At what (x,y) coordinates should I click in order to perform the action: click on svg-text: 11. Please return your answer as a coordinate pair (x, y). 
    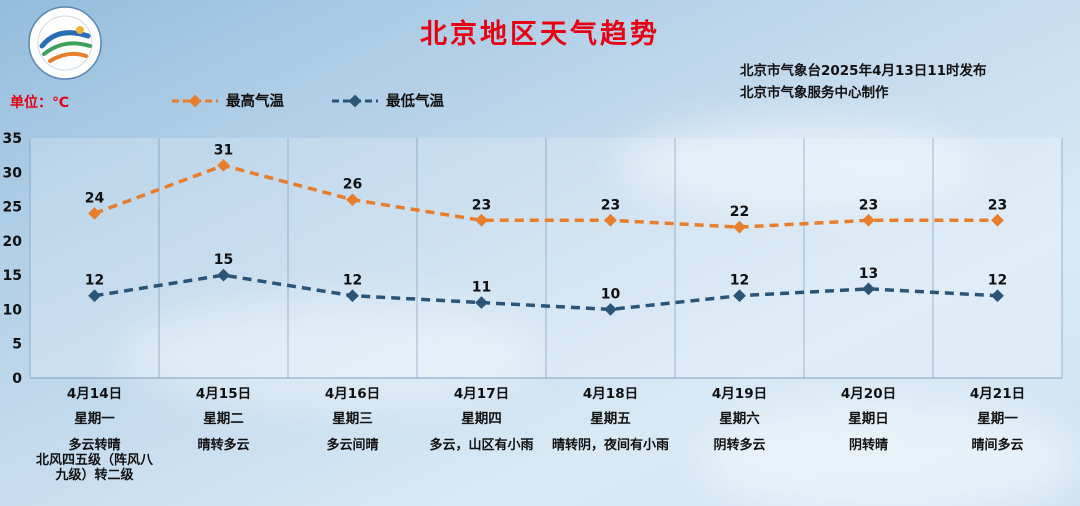
    Looking at the image, I should click on (481, 288).